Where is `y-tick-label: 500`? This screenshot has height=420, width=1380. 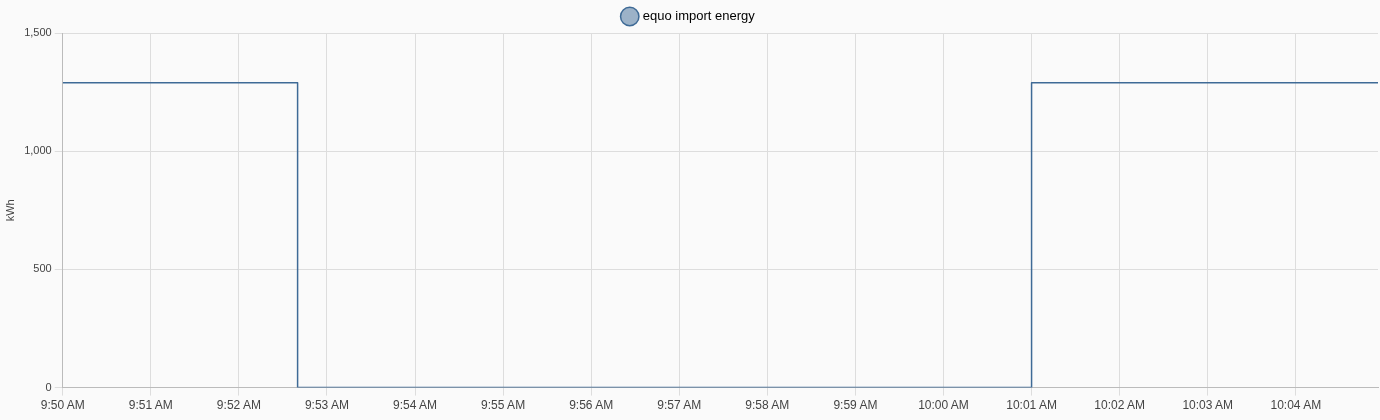
y-tick-label: 500 is located at coordinates (42, 268).